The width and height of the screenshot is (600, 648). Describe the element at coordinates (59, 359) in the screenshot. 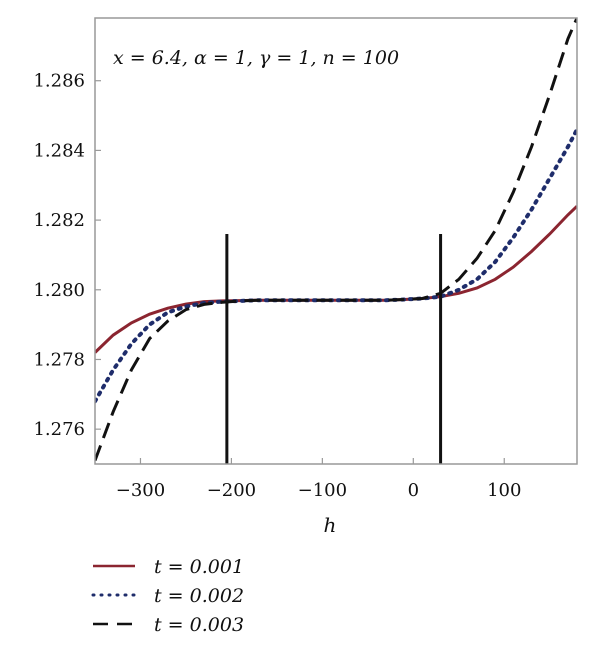

I see `y-tick-label: 1.278` at that location.